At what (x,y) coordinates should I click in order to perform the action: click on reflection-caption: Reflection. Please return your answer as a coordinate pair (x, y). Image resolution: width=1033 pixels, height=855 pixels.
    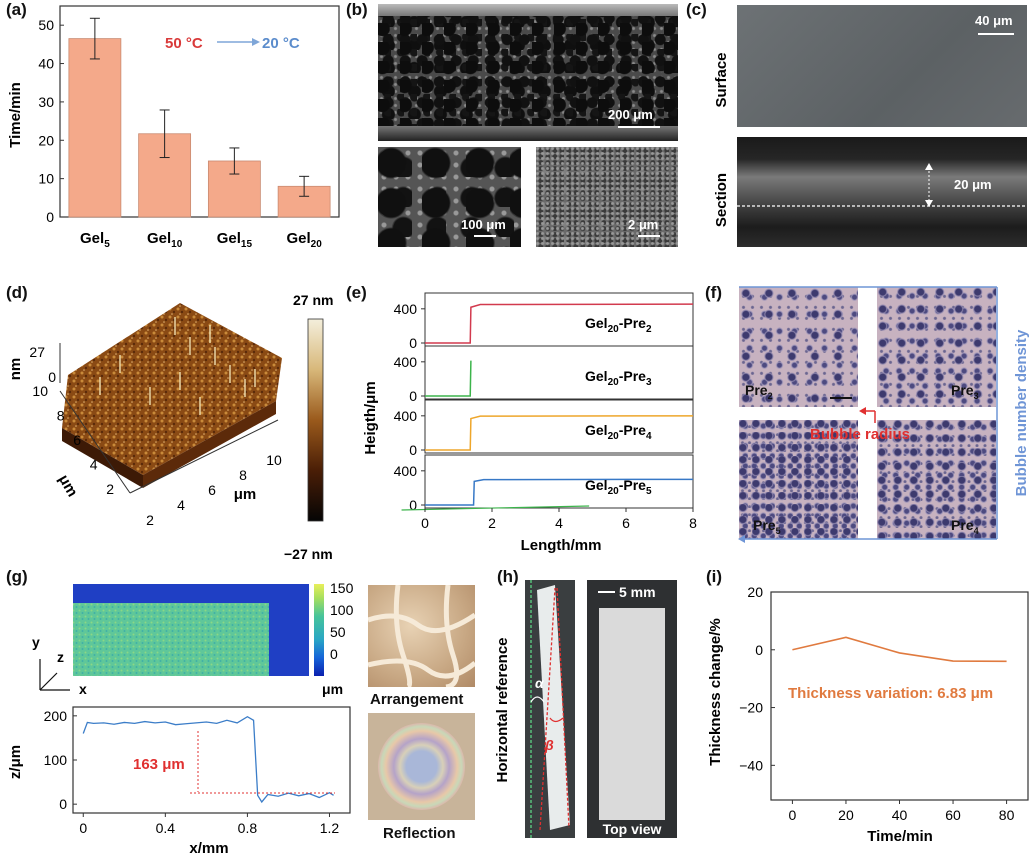
    Looking at the image, I should click on (419, 833).